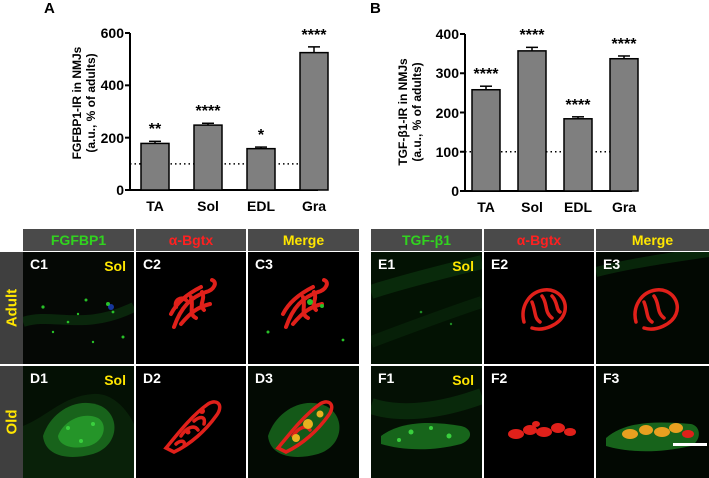 The width and height of the screenshot is (709, 478). I want to click on row-label-old: Old, so click(11, 422).